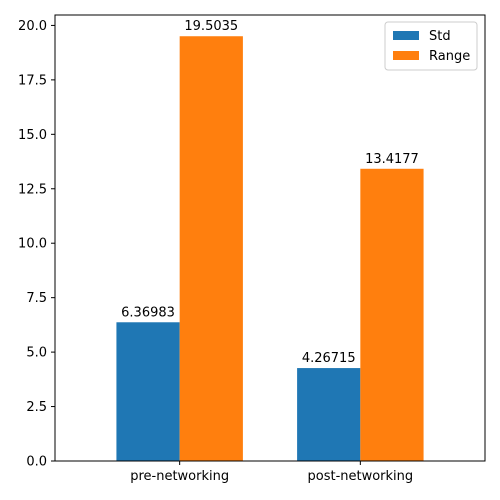 The height and width of the screenshot is (500, 500). I want to click on data-label-range-1: 13.4177, so click(392, 159).